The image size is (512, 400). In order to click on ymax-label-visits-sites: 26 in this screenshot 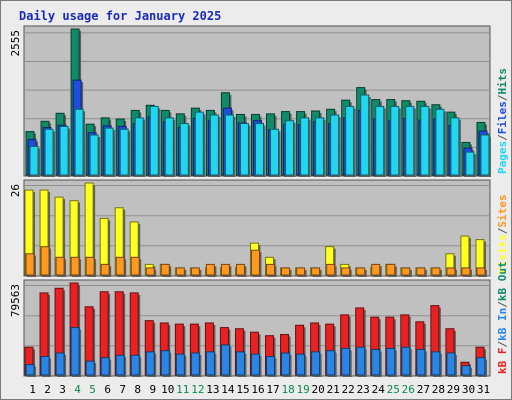, I will do `click(15, 190)`.